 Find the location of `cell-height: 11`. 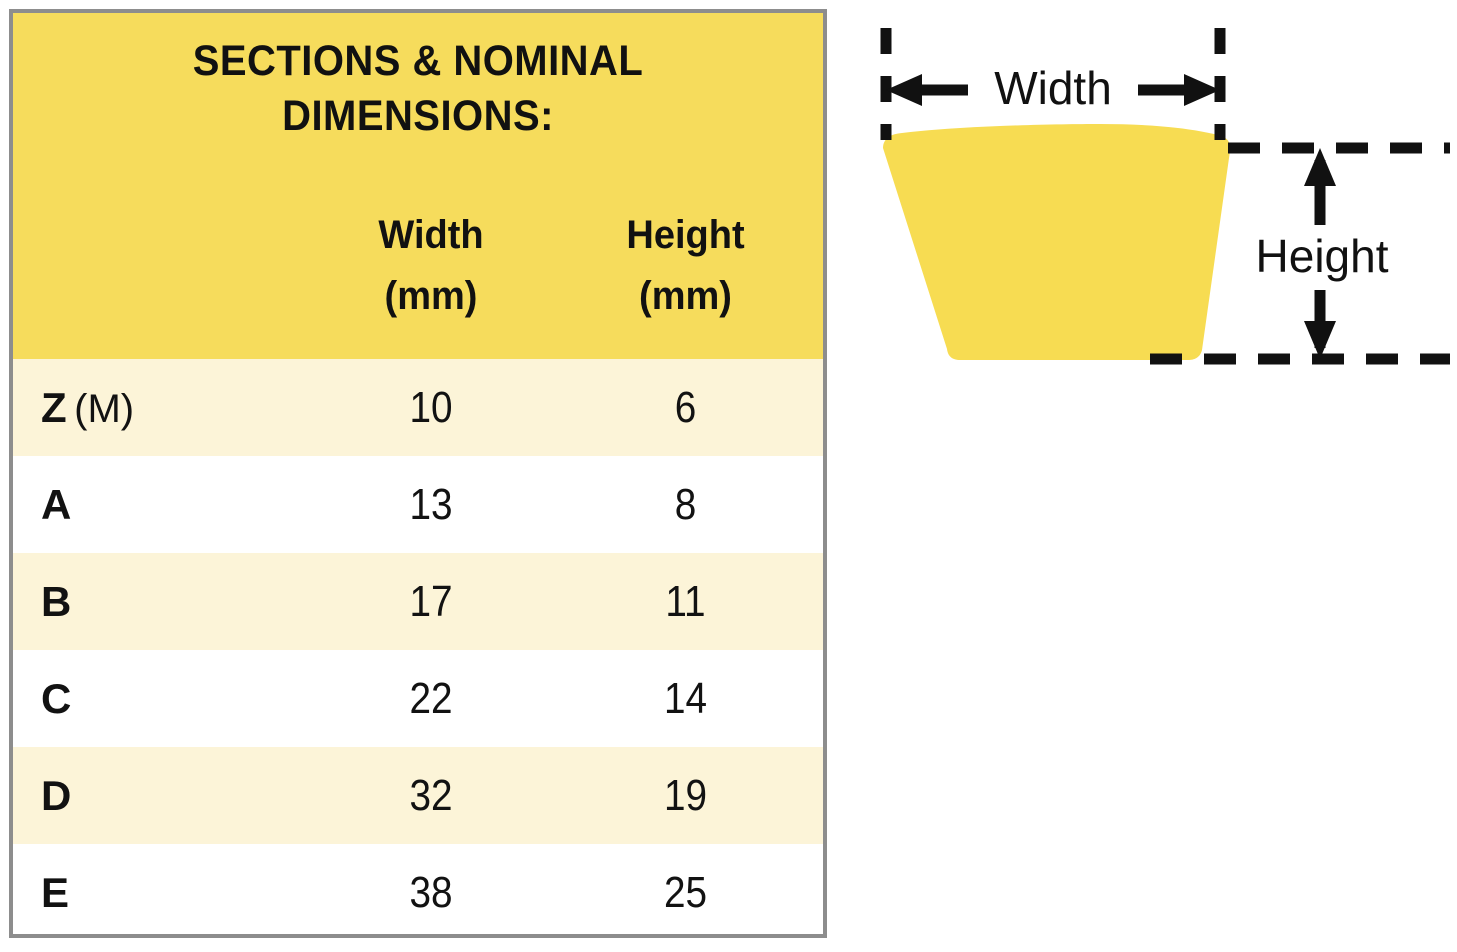

cell-height: 11 is located at coordinates (685, 601).